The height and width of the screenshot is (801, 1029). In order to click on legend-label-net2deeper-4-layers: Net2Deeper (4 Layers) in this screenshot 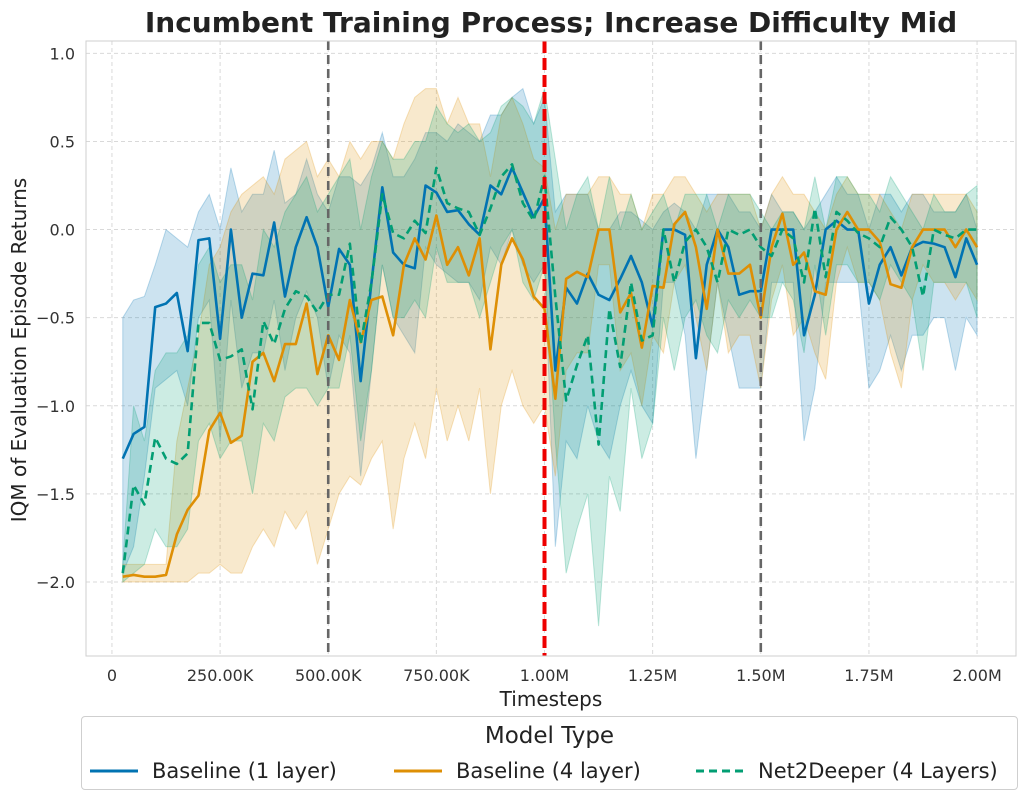, I will do `click(878, 771)`.